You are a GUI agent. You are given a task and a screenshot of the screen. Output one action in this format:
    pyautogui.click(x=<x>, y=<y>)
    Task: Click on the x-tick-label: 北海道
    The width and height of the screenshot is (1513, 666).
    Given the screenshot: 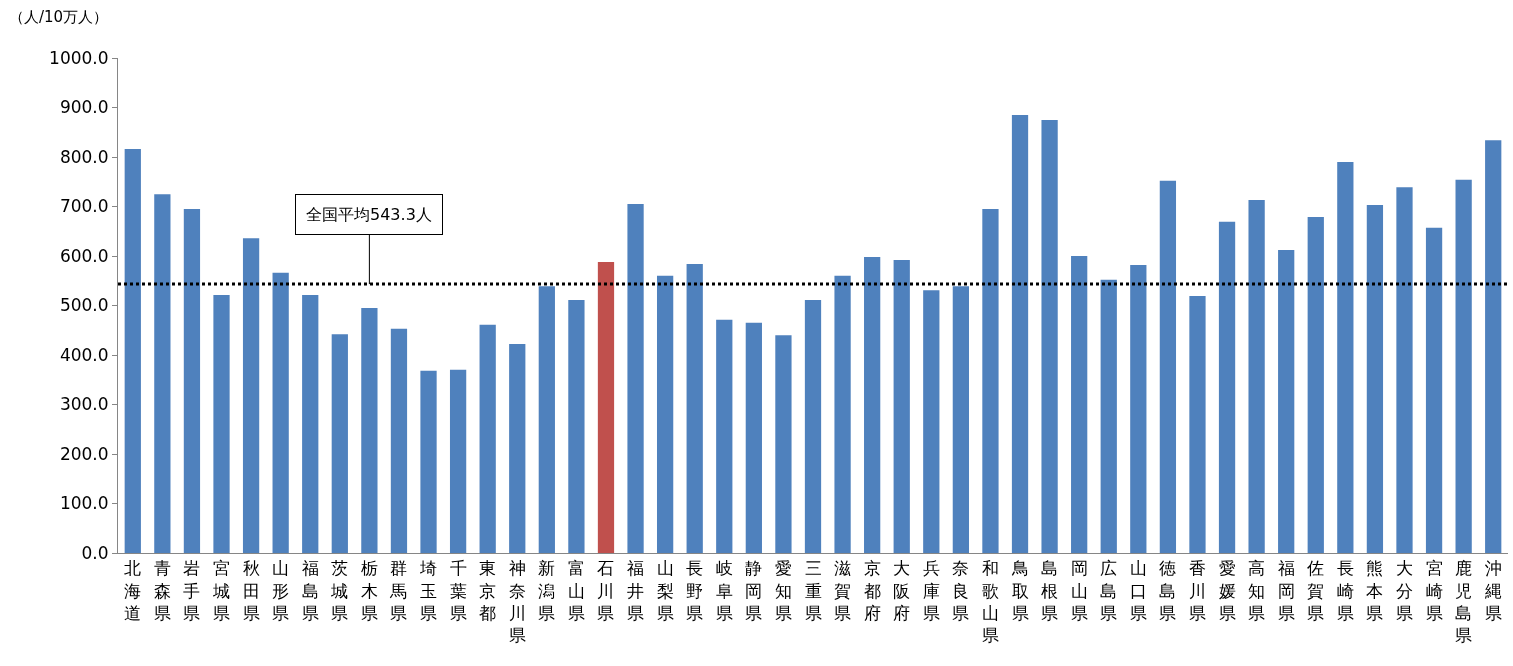 What is the action you would take?
    pyautogui.click(x=133, y=590)
    